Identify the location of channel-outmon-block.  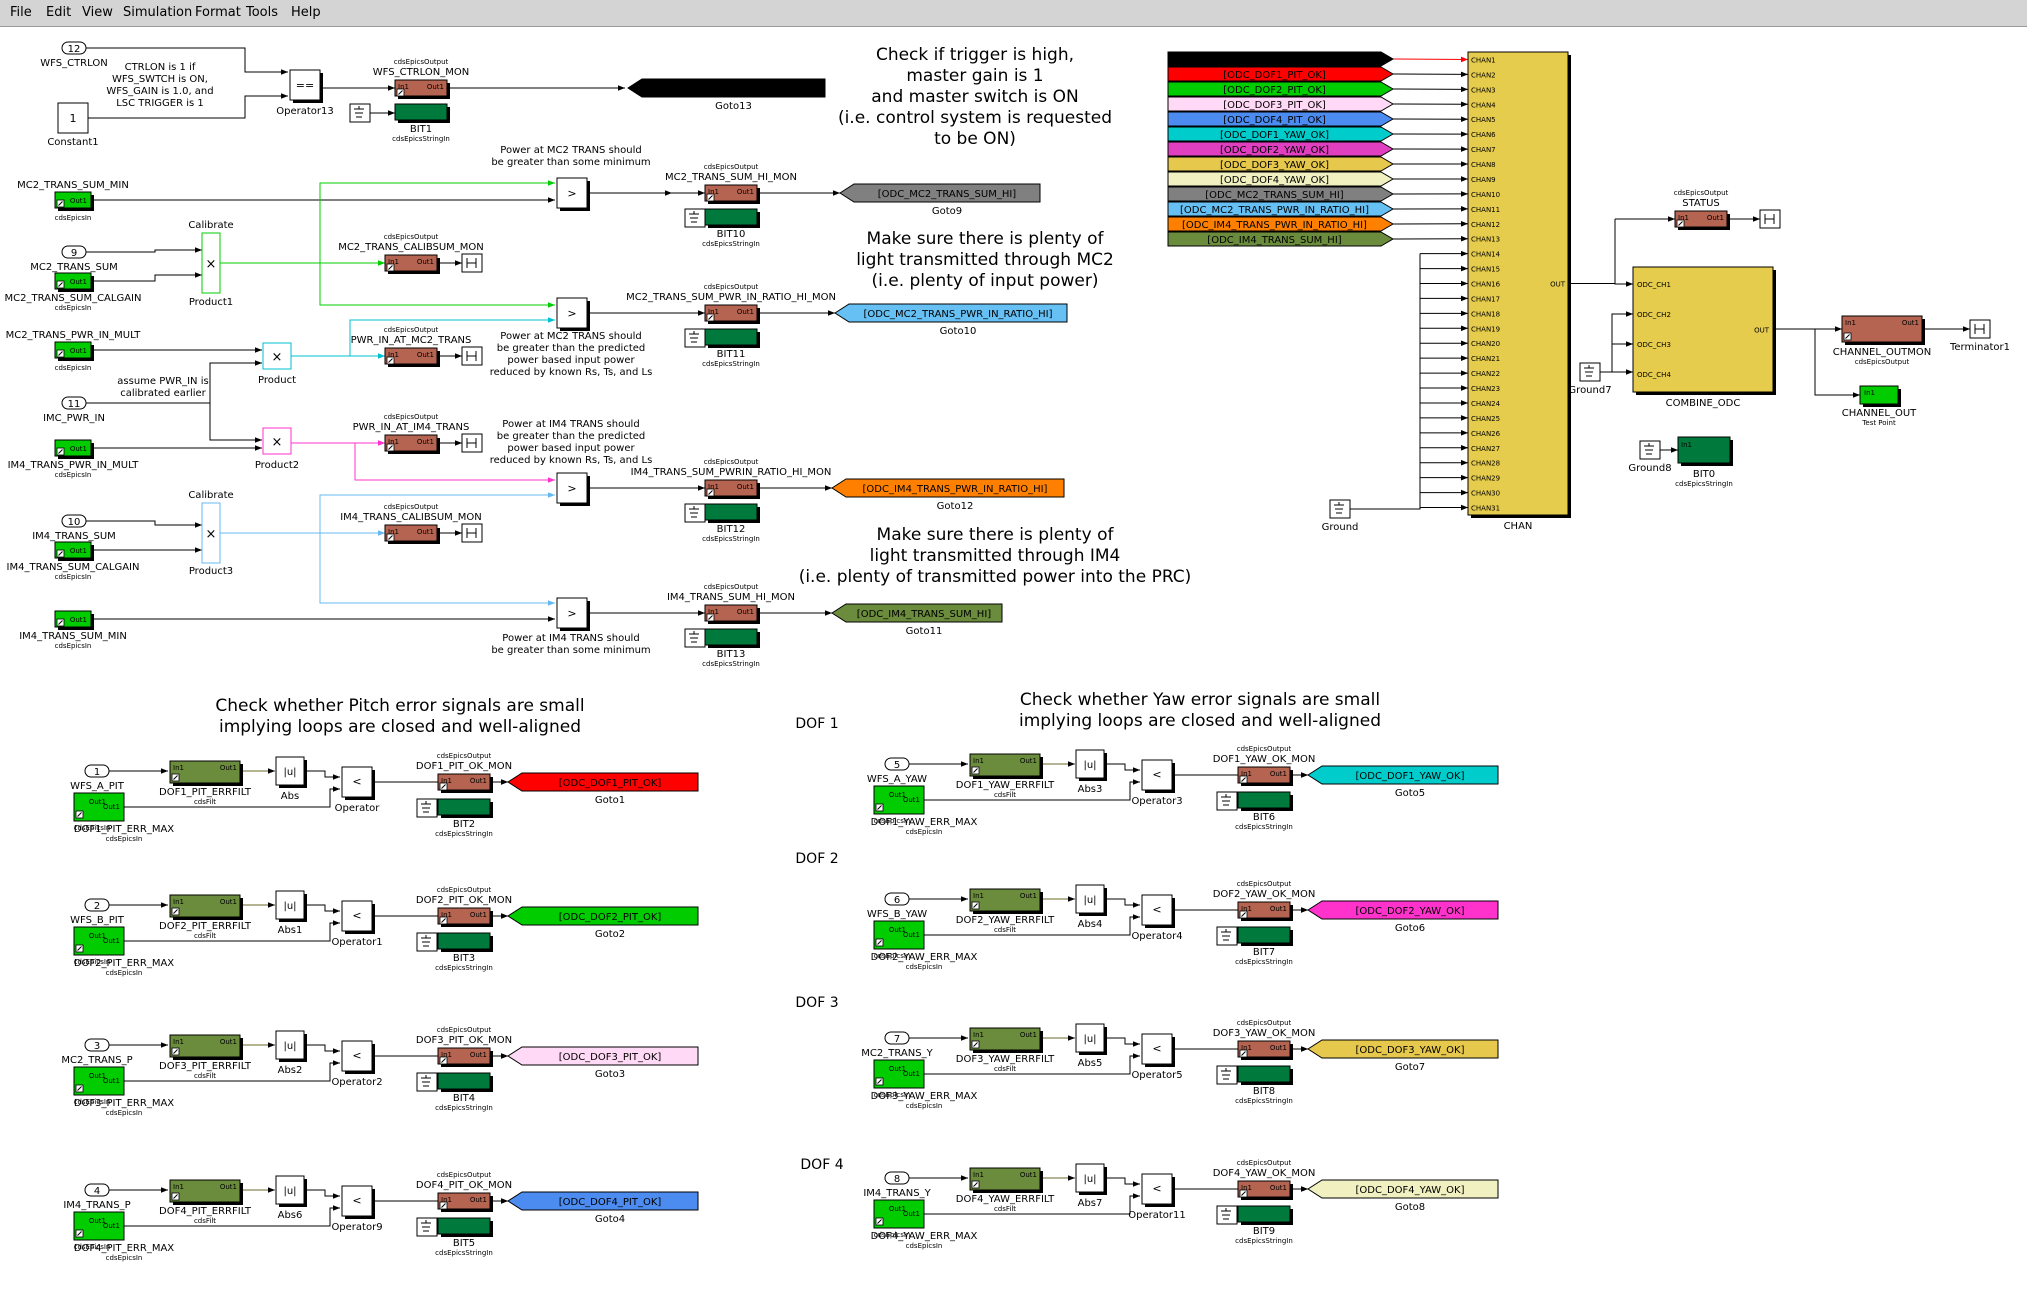
(1882, 329).